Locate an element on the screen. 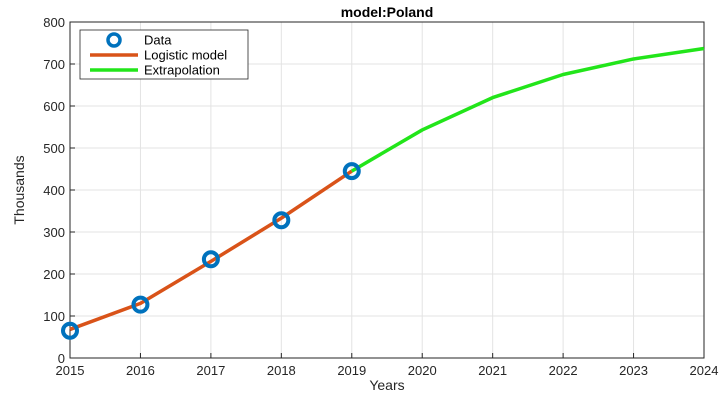 The height and width of the screenshot is (393, 722). y-tick-label: 0 is located at coordinates (61, 358).